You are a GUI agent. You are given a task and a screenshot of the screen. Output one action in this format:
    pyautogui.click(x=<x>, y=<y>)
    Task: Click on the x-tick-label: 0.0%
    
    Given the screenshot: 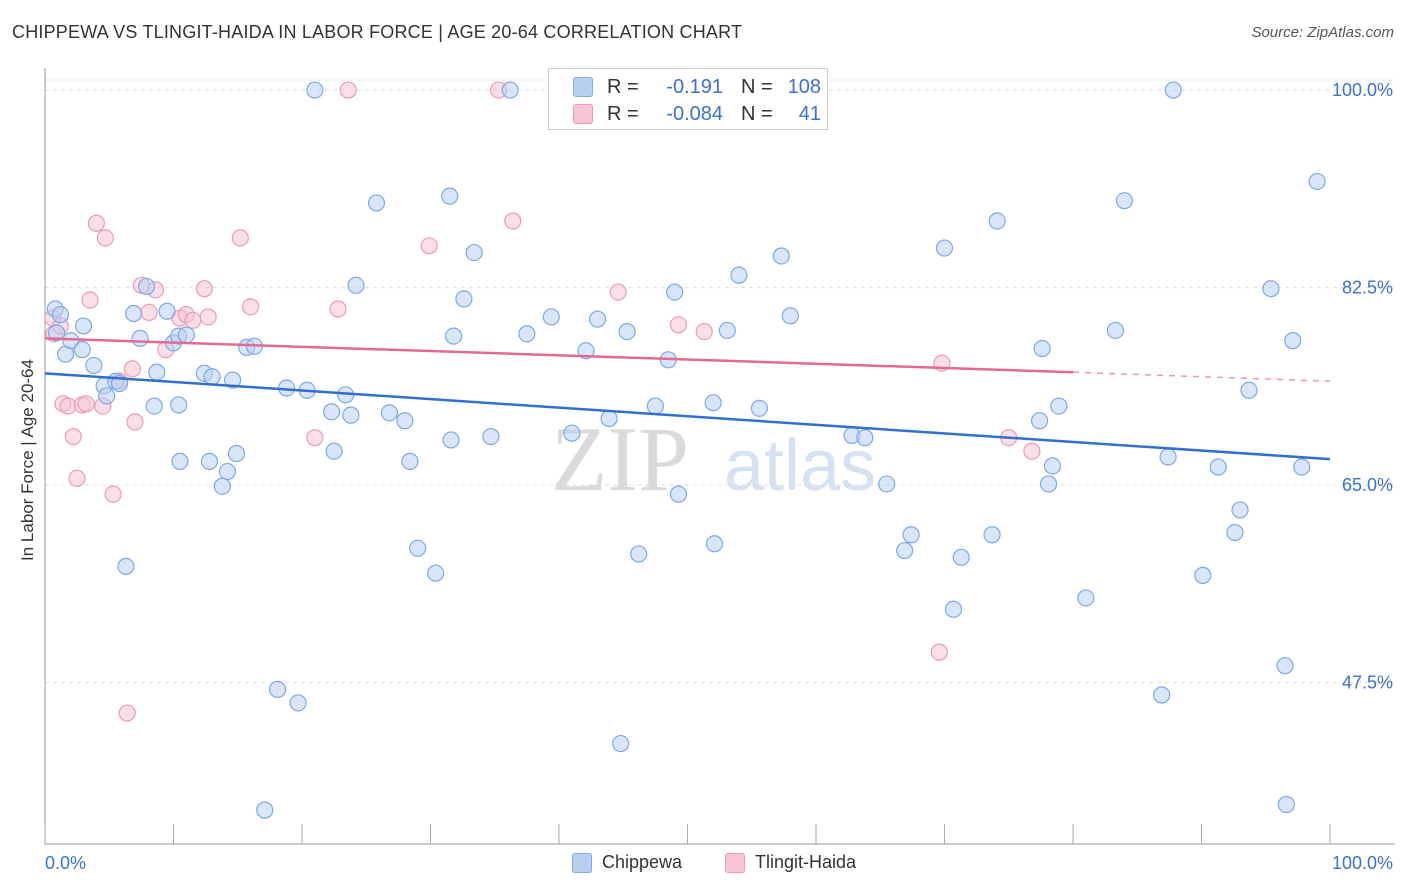 What is the action you would take?
    pyautogui.click(x=65, y=863)
    